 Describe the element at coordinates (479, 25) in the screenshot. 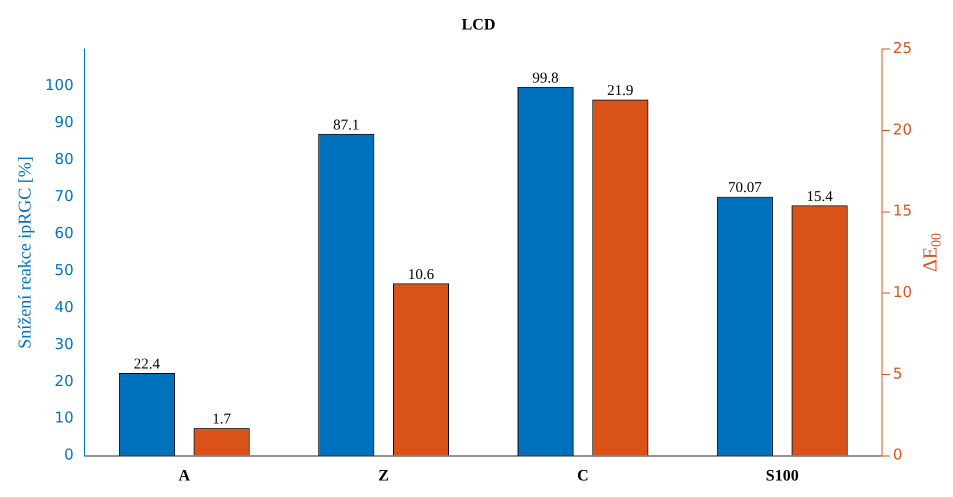

I see `chart-title: LCD` at that location.